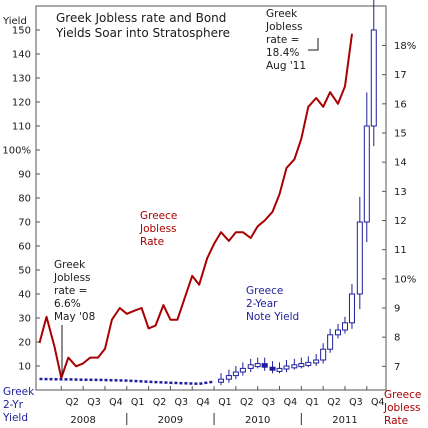 This screenshot has width=428, height=428. I want to click on left-tick-label: 110, so click(21, 127).